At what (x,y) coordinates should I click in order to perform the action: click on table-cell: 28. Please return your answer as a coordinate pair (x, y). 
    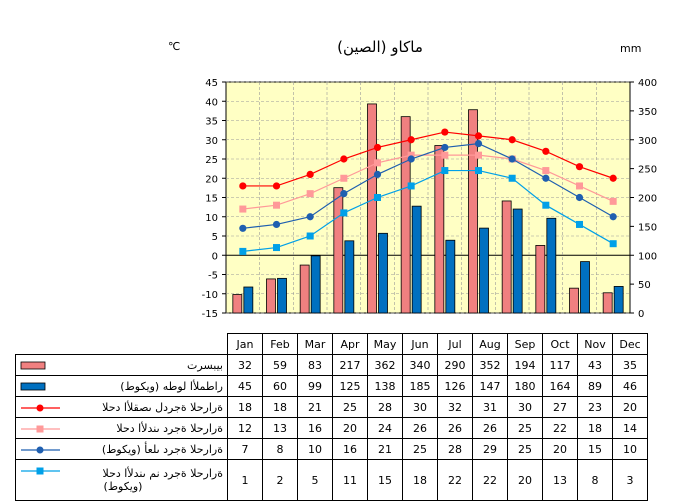
    Looking at the image, I should click on (455, 449).